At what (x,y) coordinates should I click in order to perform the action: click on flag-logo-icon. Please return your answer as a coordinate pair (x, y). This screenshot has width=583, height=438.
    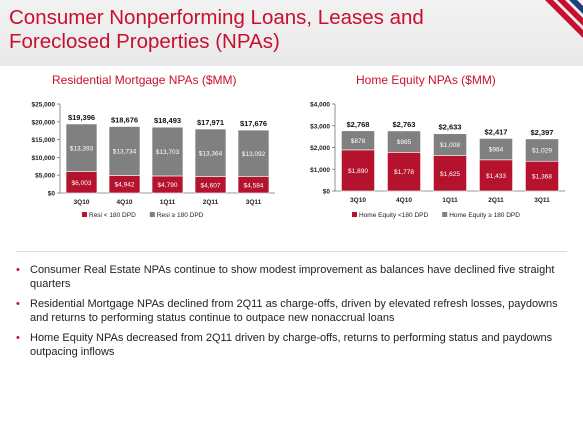
    Looking at the image, I should click on (564, 19).